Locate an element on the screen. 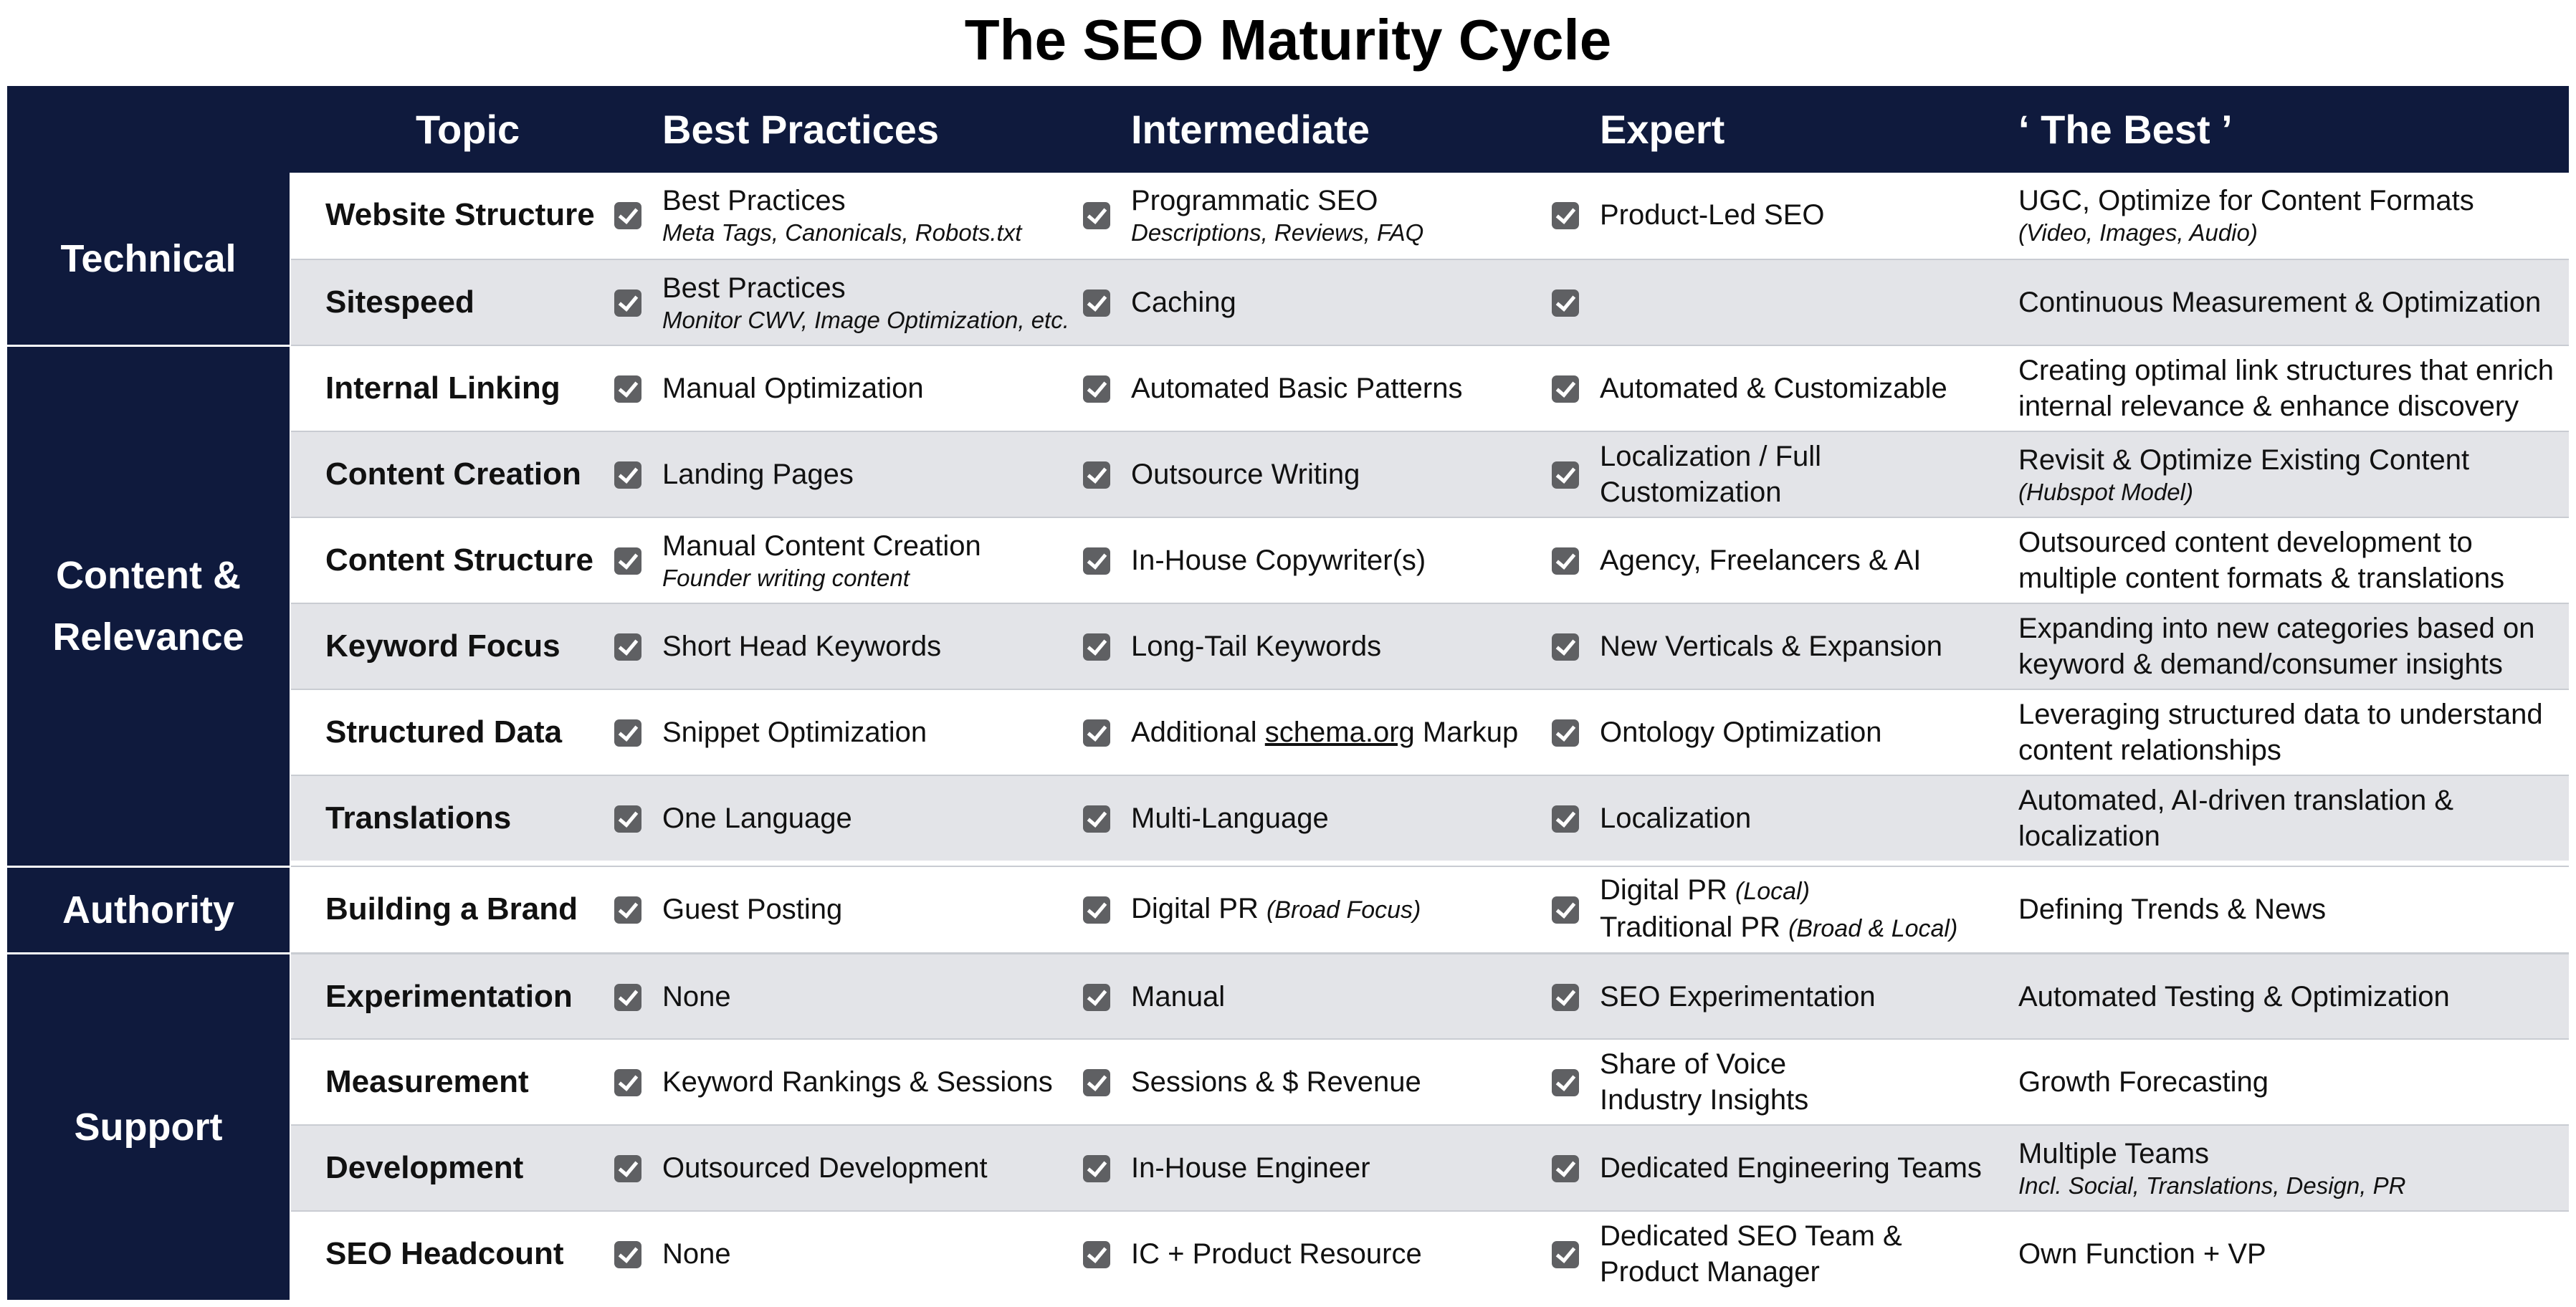  intermediate-text: In-House Engineer is located at coordinates (1250, 1168).